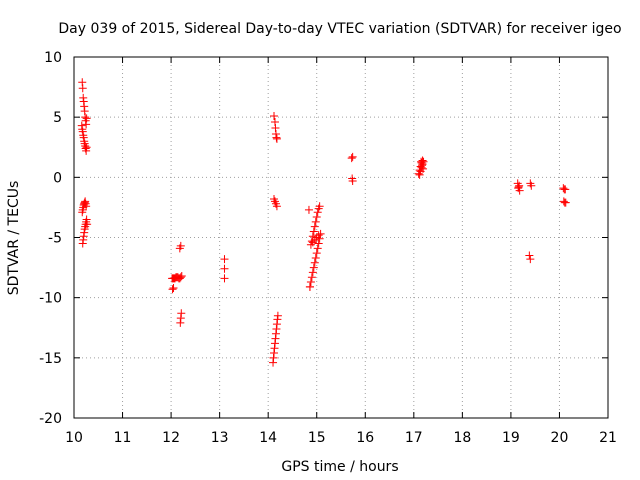  I want to click on x-tick-label: 17, so click(414, 438).